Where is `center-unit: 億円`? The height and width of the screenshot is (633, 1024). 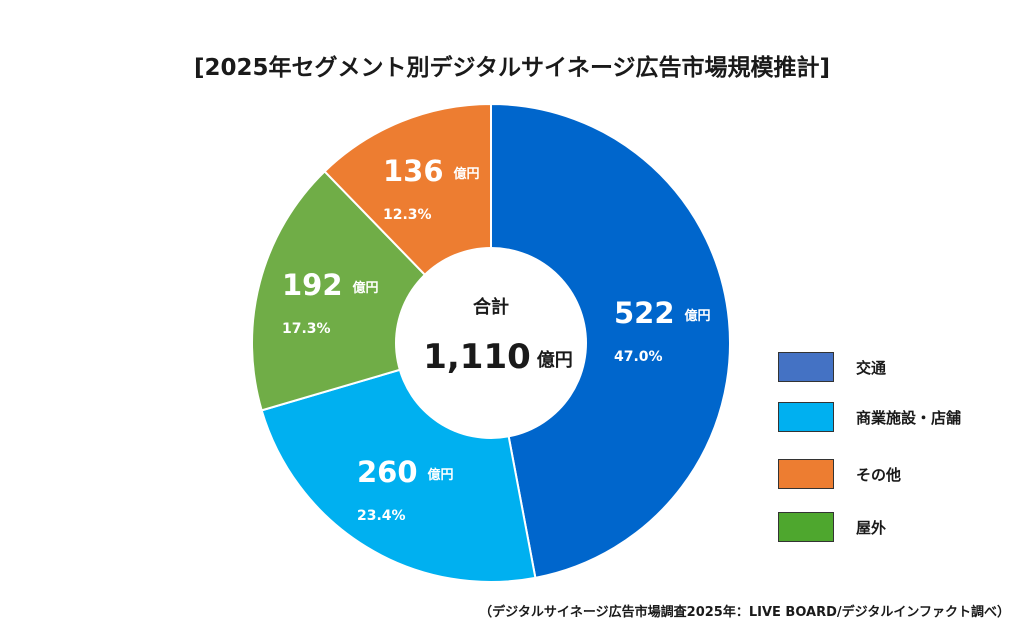 center-unit: 億円 is located at coordinates (555, 360).